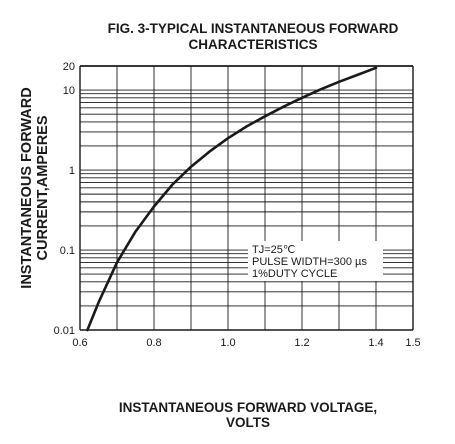  Describe the element at coordinates (227, 343) in the screenshot. I see `x-tick-label: 1.0` at that location.